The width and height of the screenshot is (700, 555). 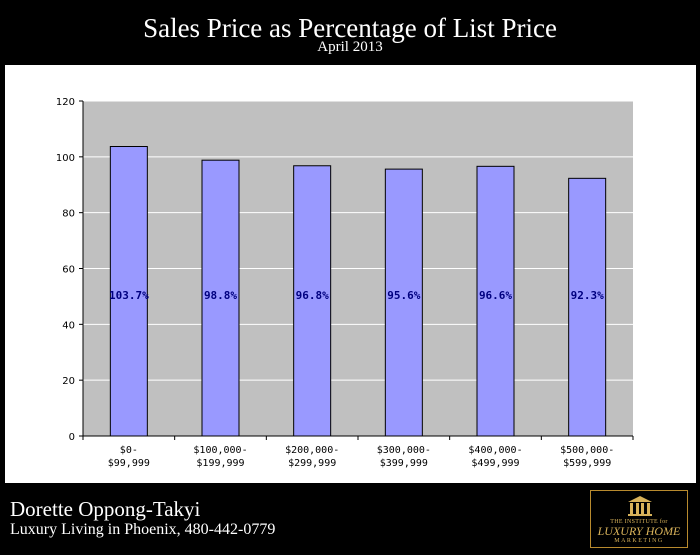 I want to click on logo-line-1: THE INSTITUTE for, so click(x=639, y=522).